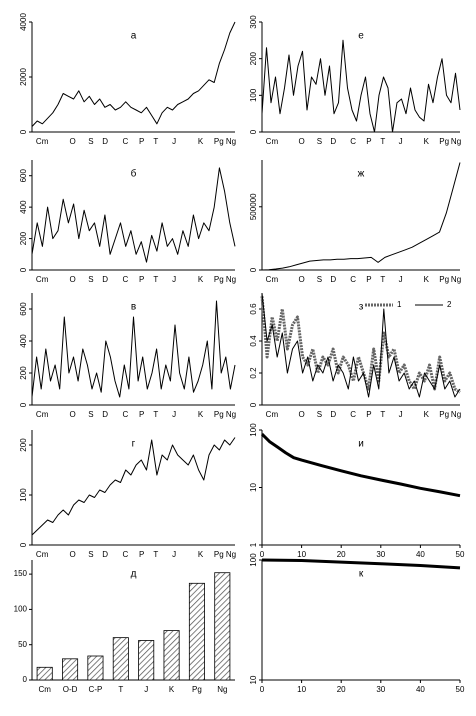  I want to click on x-tick-label: 30, so click(380, 689).